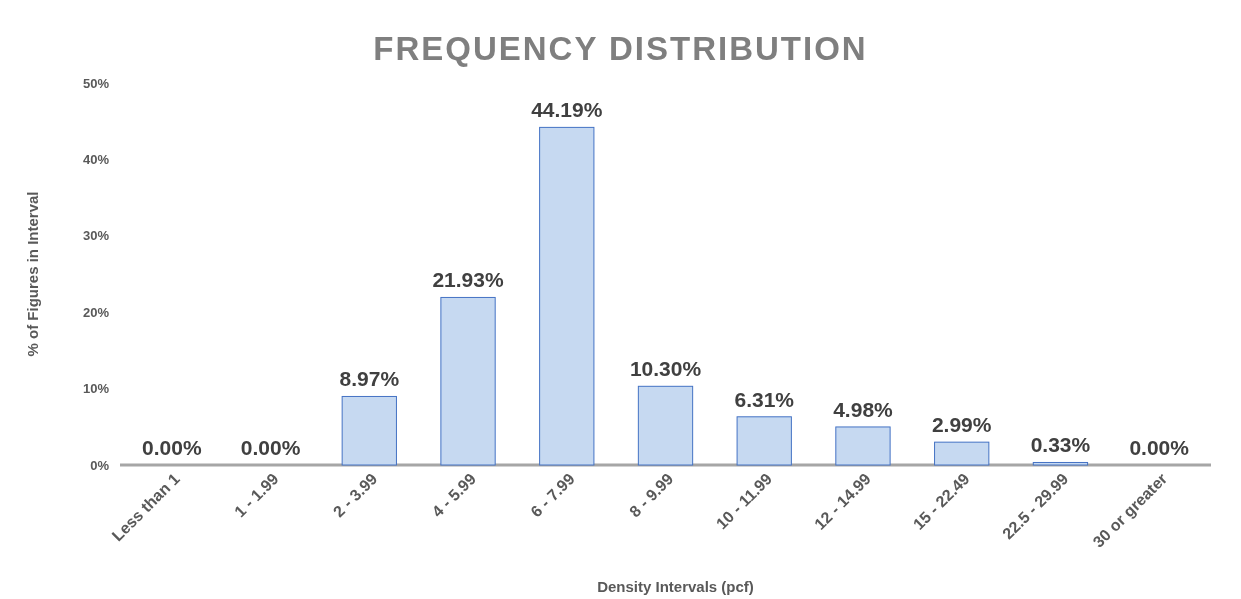 This screenshot has width=1241, height=599. I want to click on data-label: 0.33%, so click(1060, 445).